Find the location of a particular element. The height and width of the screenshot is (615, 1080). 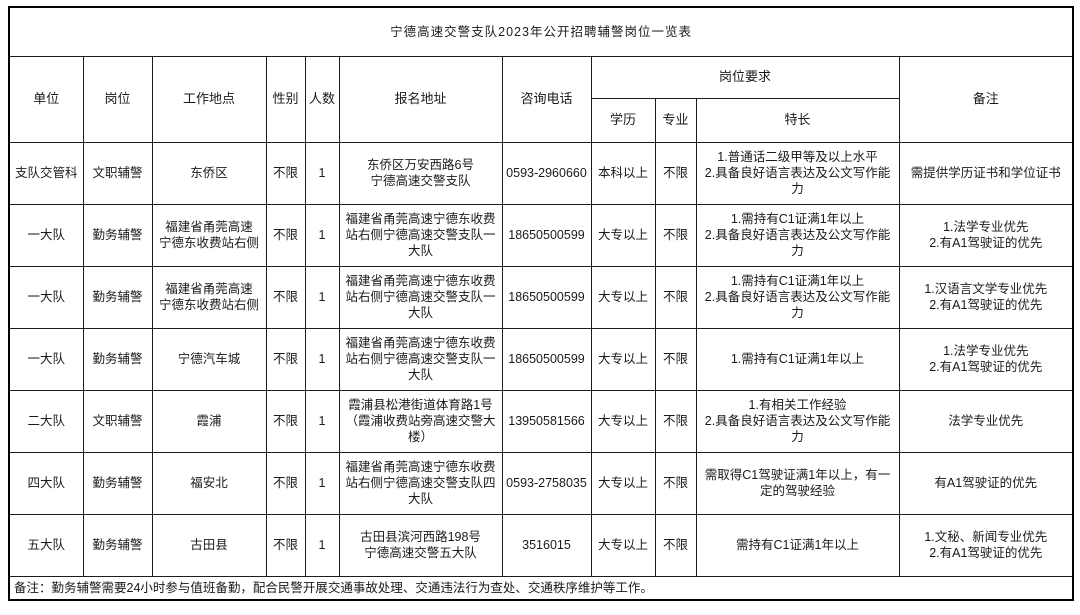

cell-remarks: 需提供学历证书和学位证书 is located at coordinates (986, 173).